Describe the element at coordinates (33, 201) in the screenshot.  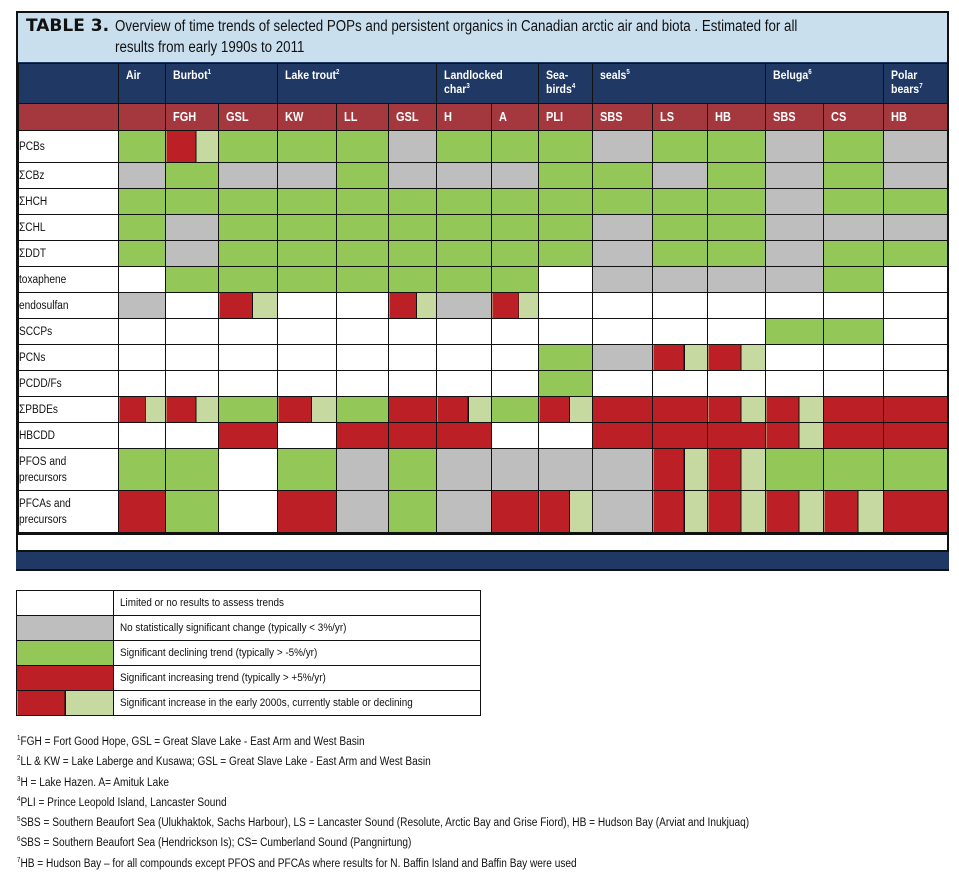
I see `compound-name: ΣHCH` at that location.